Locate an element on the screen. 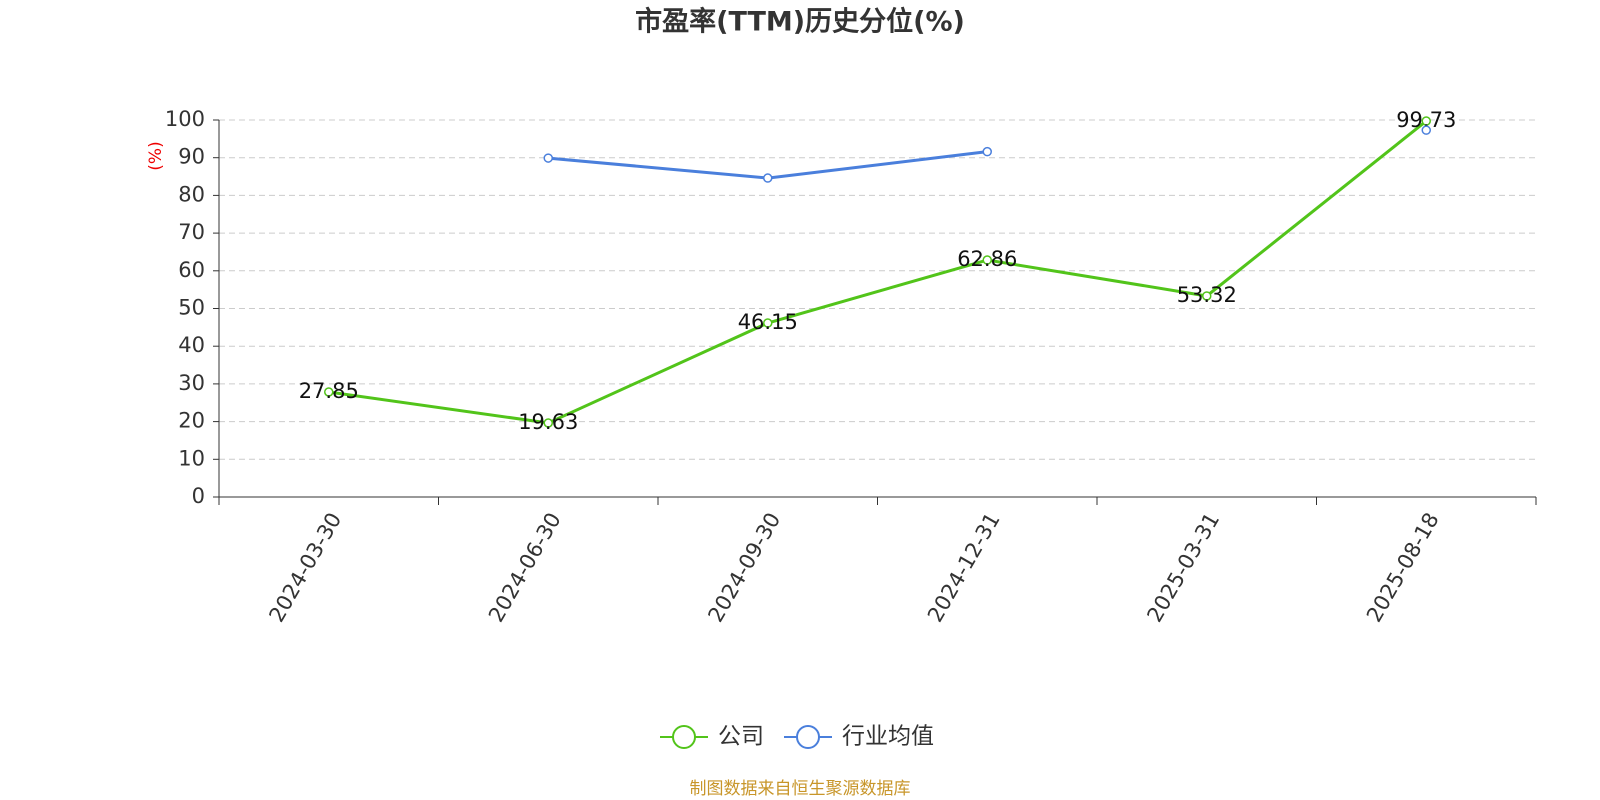  y-tick-label: 20 is located at coordinates (191, 421).